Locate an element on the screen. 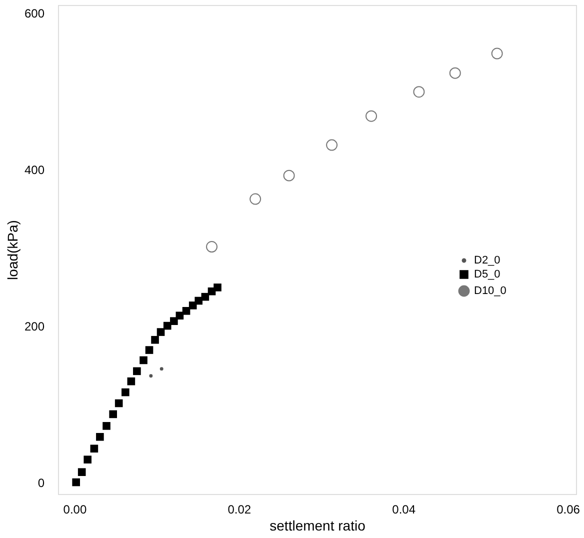  y-axis-title: load(kPa) is located at coordinates (12, 250).